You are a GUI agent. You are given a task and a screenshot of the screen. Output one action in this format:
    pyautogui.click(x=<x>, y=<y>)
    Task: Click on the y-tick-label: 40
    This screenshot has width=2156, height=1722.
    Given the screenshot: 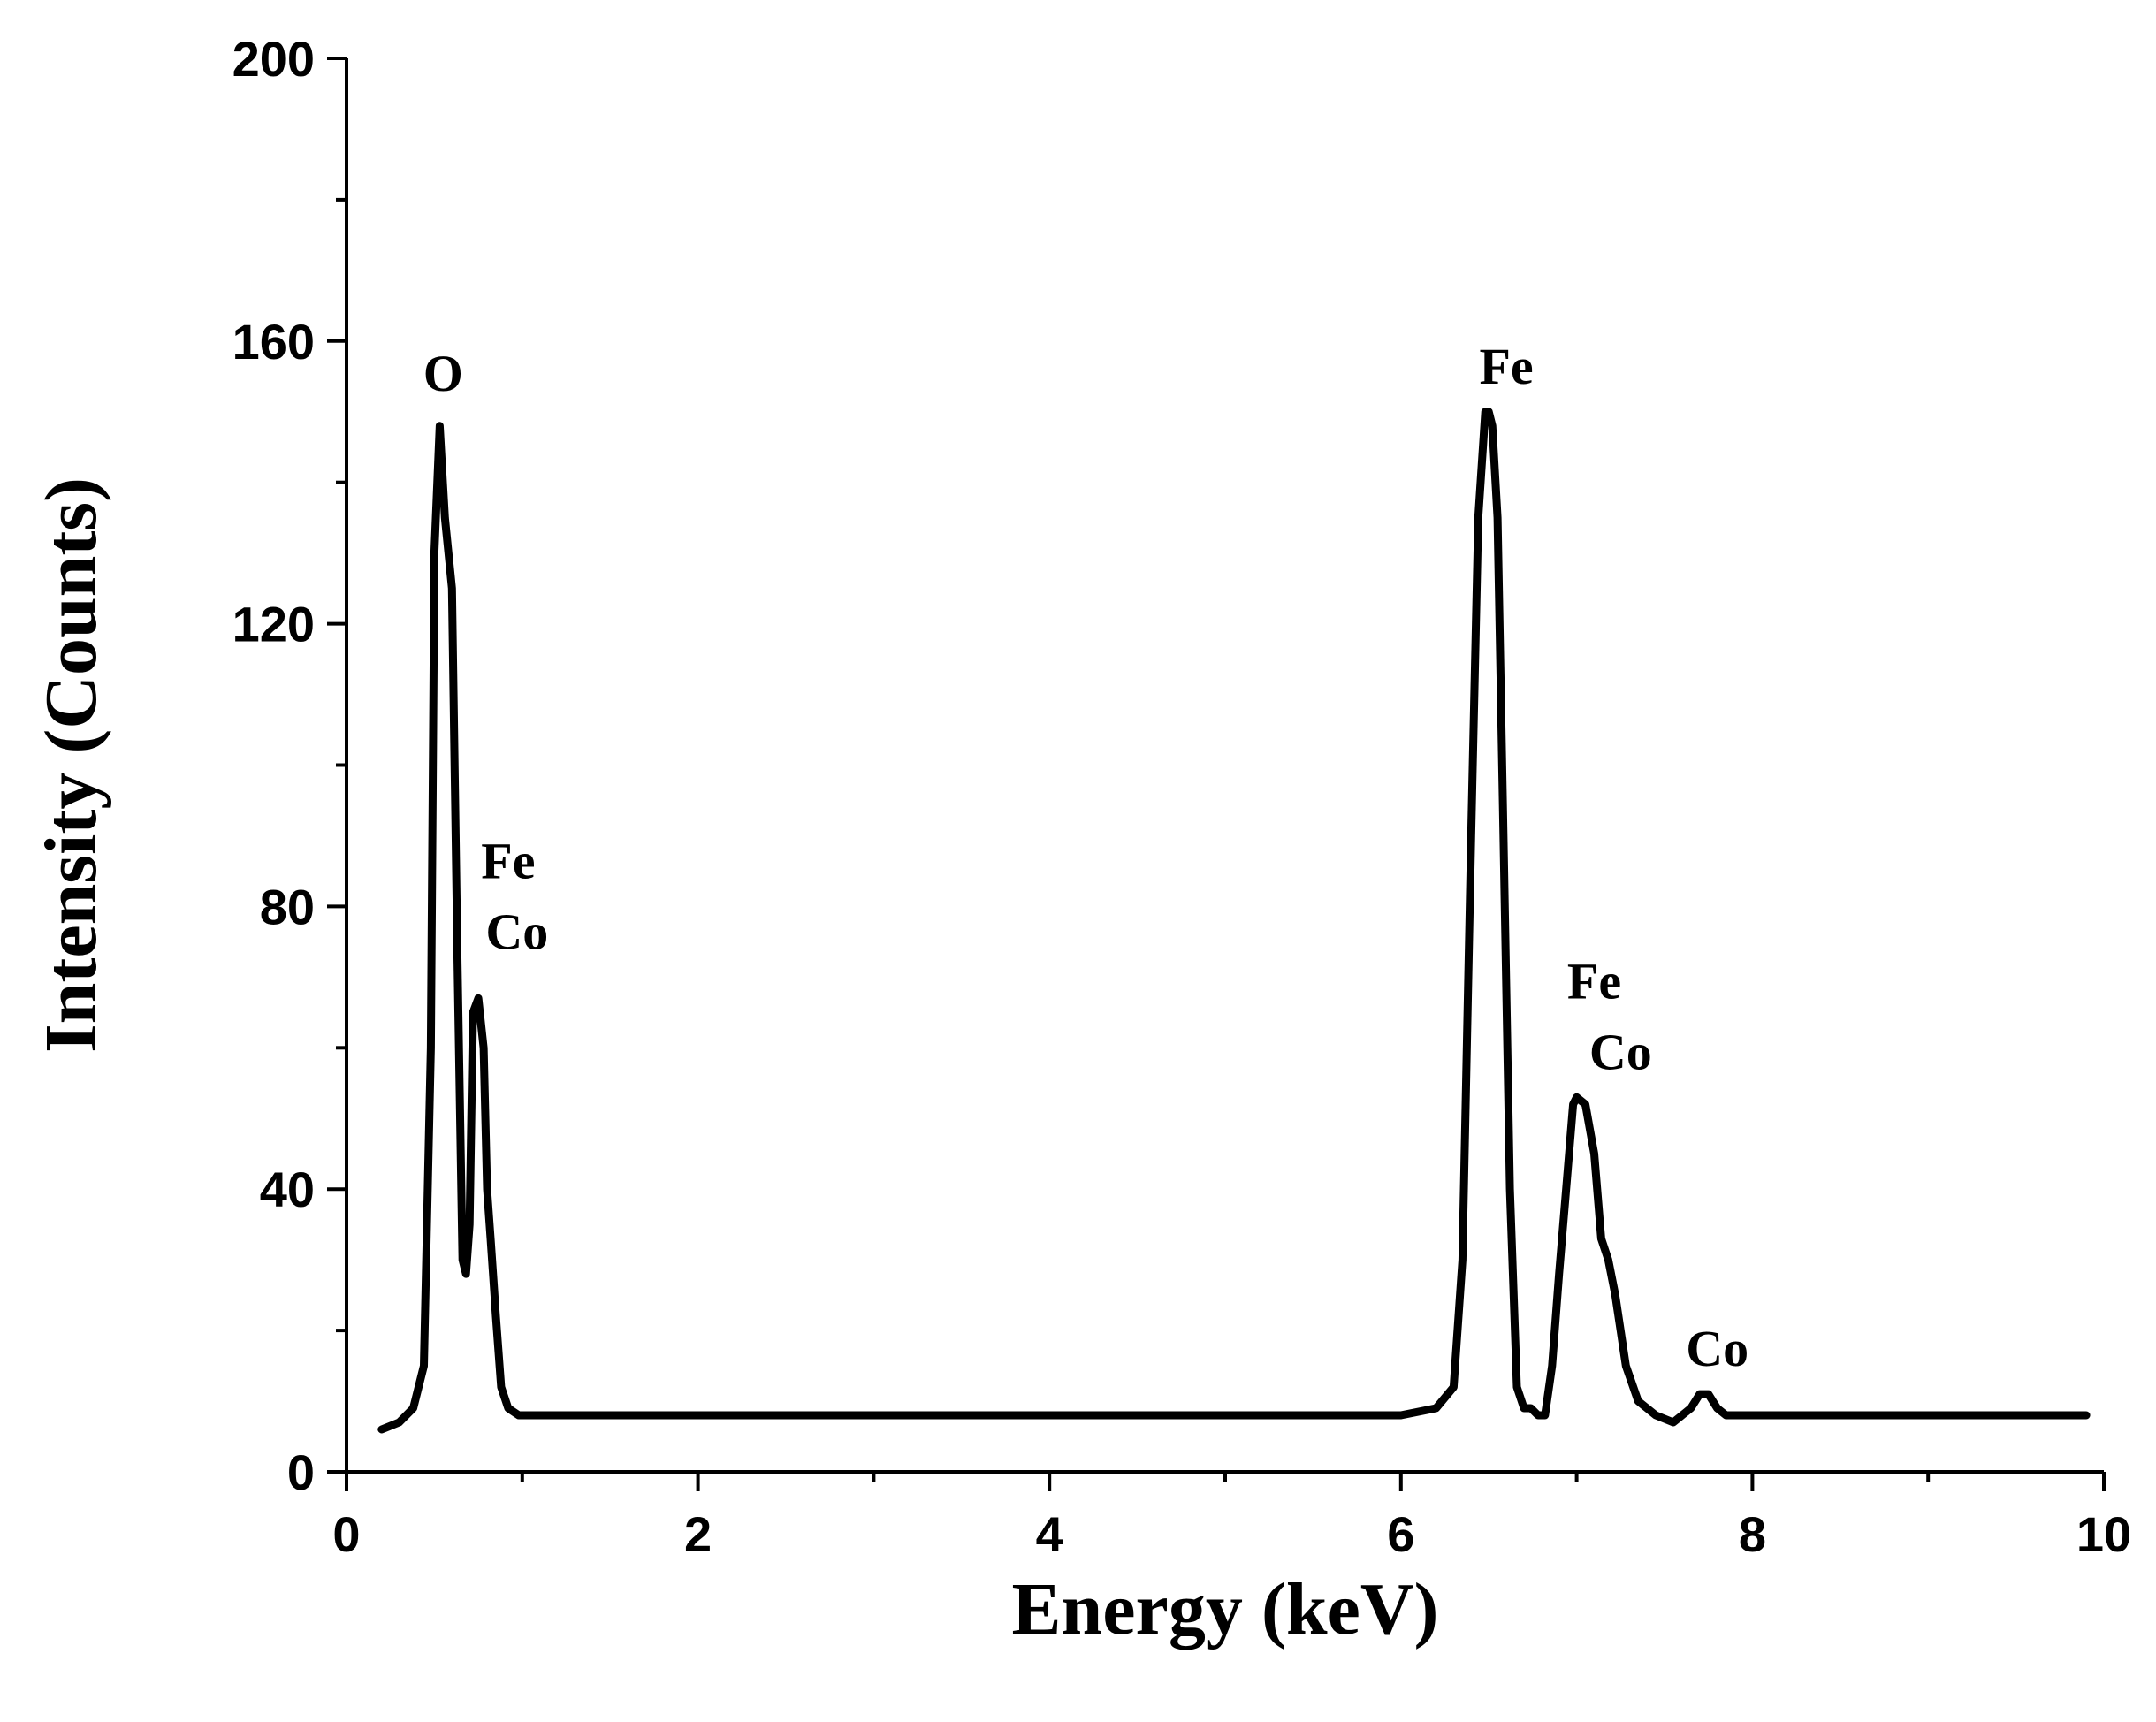 What is the action you would take?
    pyautogui.click(x=287, y=1189)
    